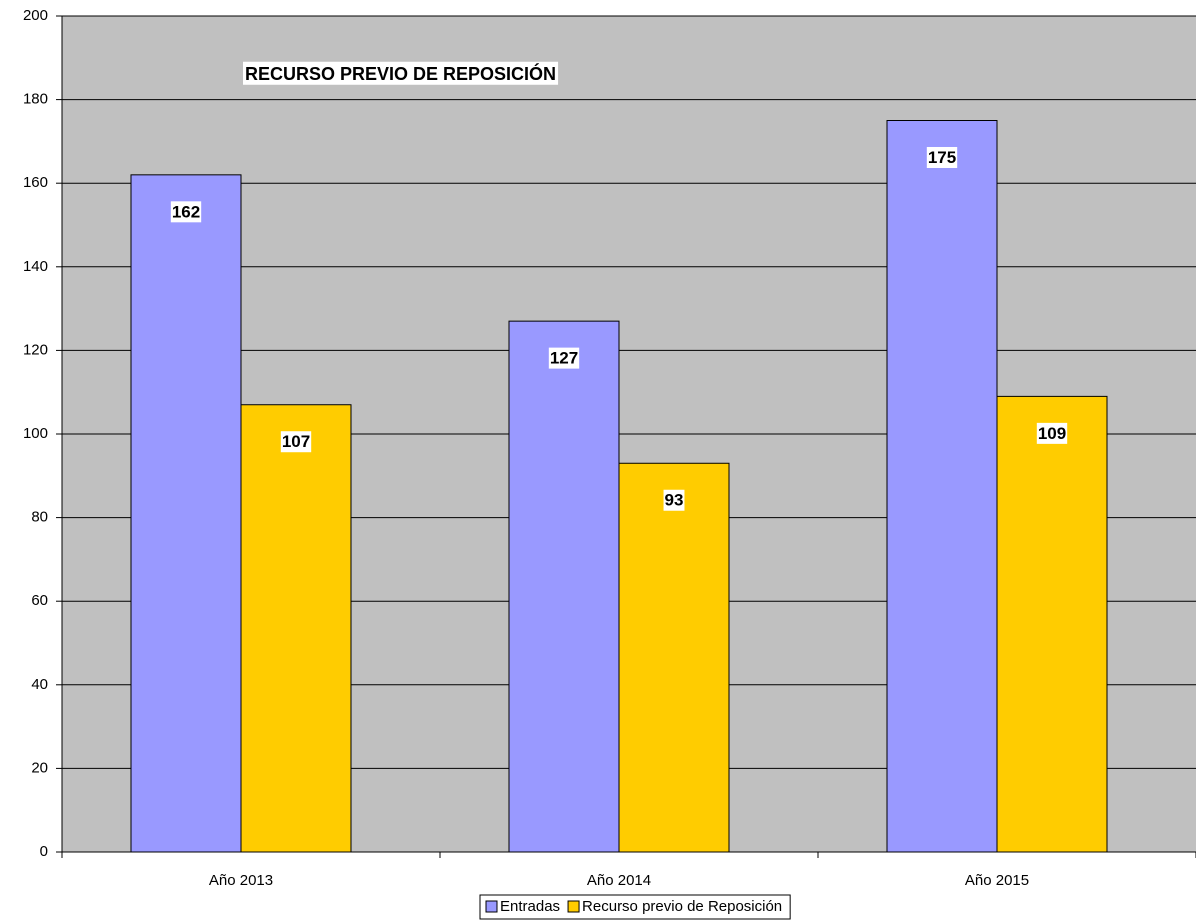 This screenshot has height=922, width=1196. Describe the element at coordinates (35, 182) in the screenshot. I see `y-tick-label: 160` at that location.